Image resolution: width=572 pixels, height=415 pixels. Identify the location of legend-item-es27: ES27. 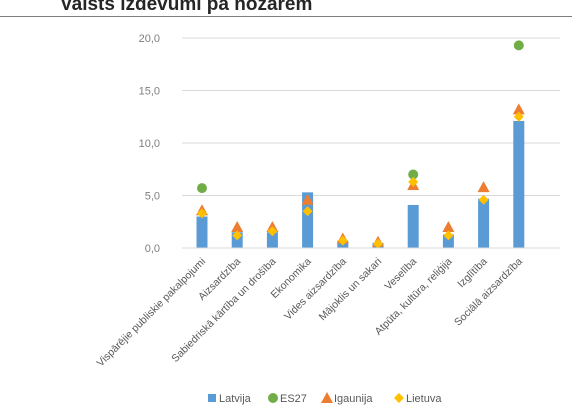
(287, 399).